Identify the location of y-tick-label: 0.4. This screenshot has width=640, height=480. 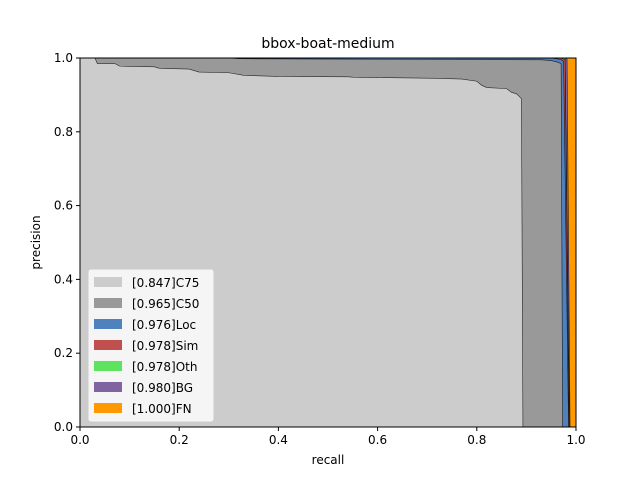
(63, 279).